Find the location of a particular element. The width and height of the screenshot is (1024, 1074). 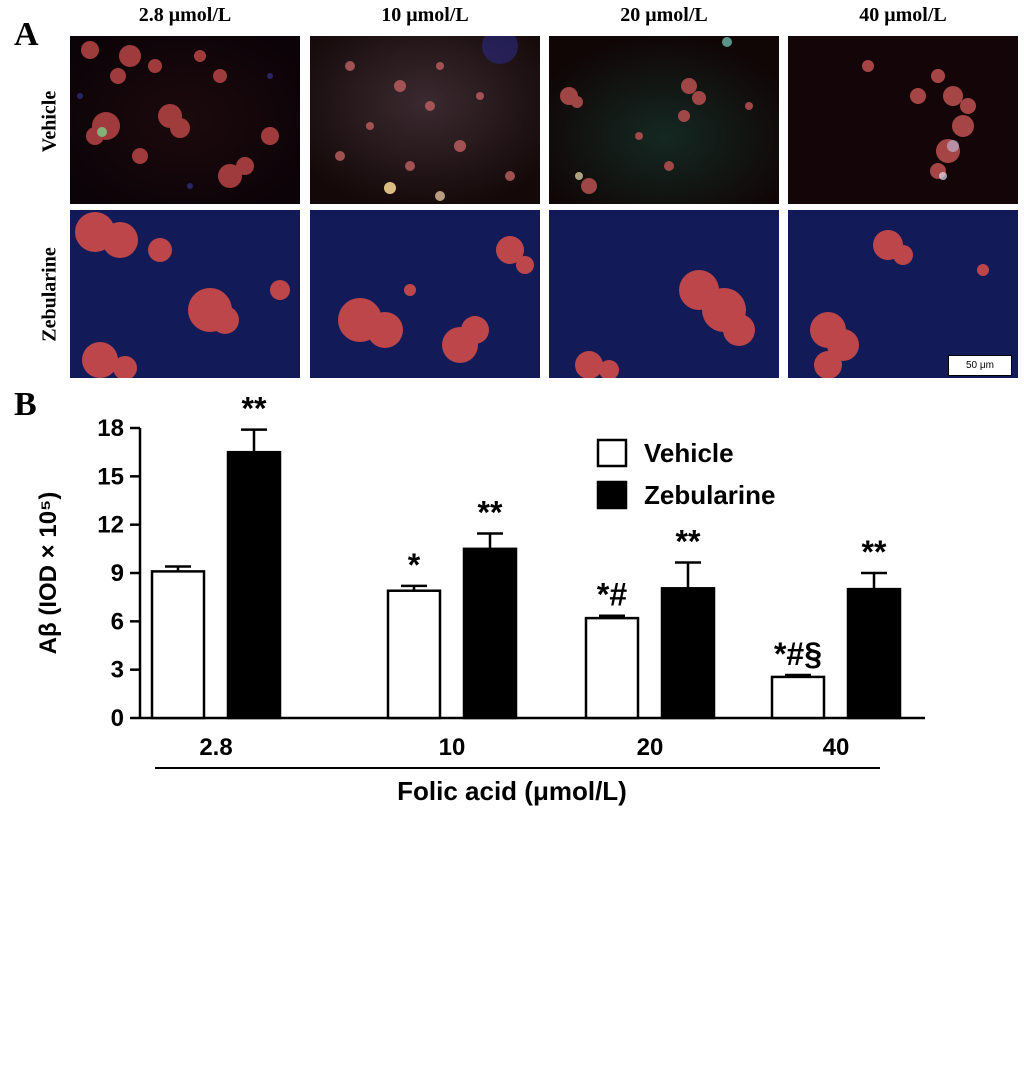

y-tick-label: 12 is located at coordinates (110, 525).